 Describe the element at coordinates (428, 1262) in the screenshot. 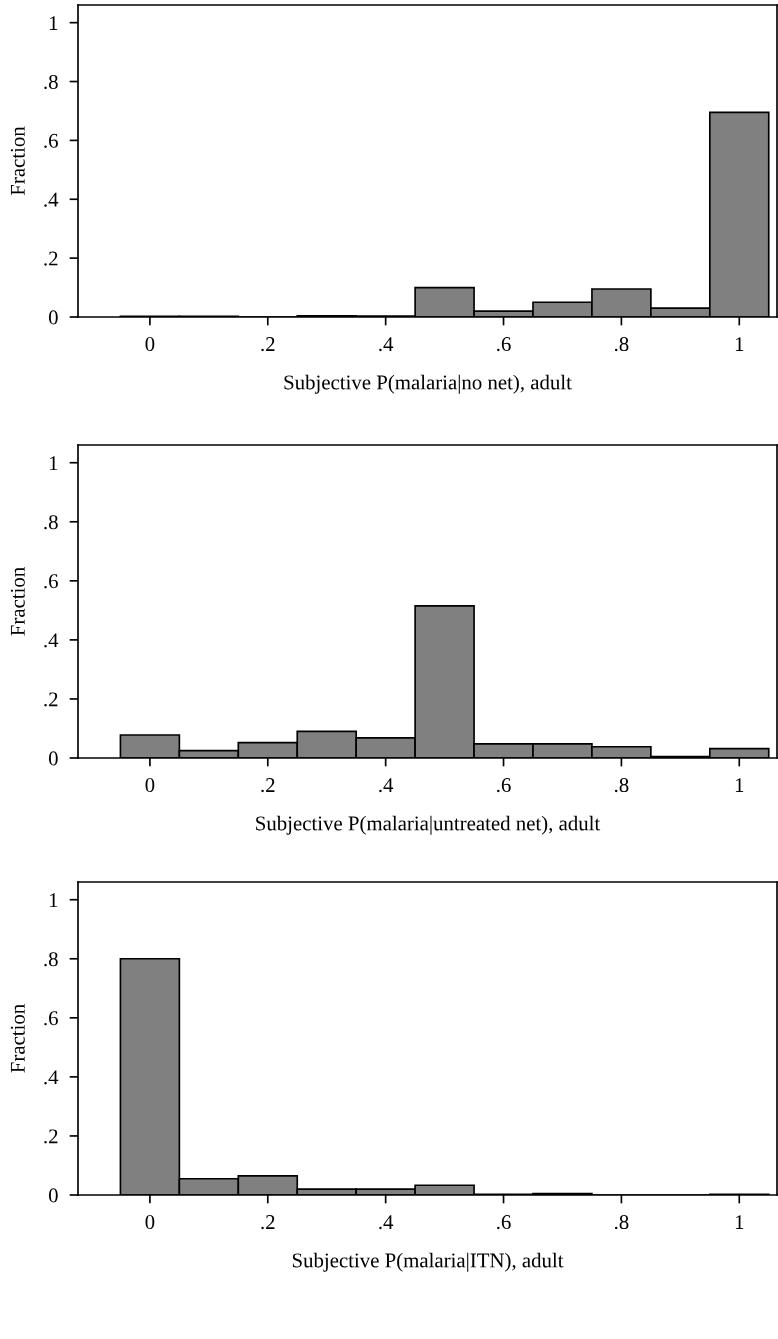

I see `x-axis-title: Subjective P(malaria|ITN), adult` at that location.